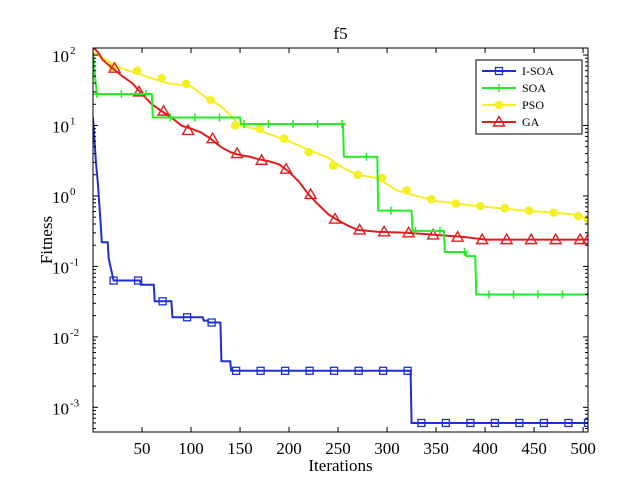 The width and height of the screenshot is (632, 478). I want to click on legend: I-SOA SOA PSO GA, so click(529, 97).